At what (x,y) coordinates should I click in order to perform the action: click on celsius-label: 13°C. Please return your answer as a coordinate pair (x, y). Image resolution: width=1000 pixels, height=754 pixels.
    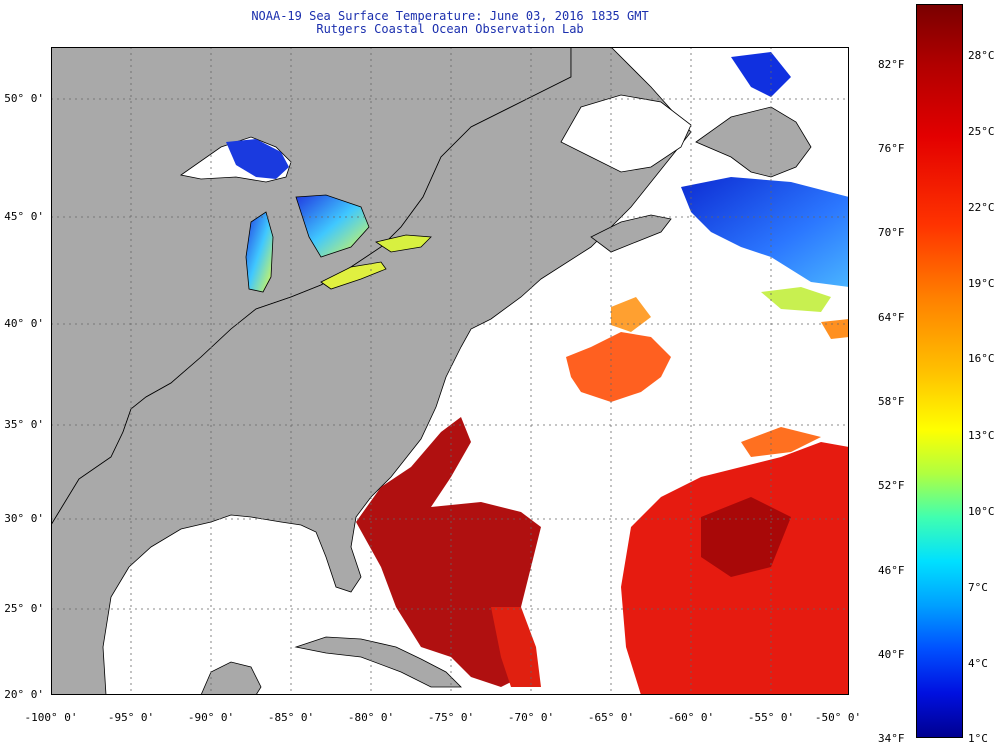
    Looking at the image, I should click on (981, 435).